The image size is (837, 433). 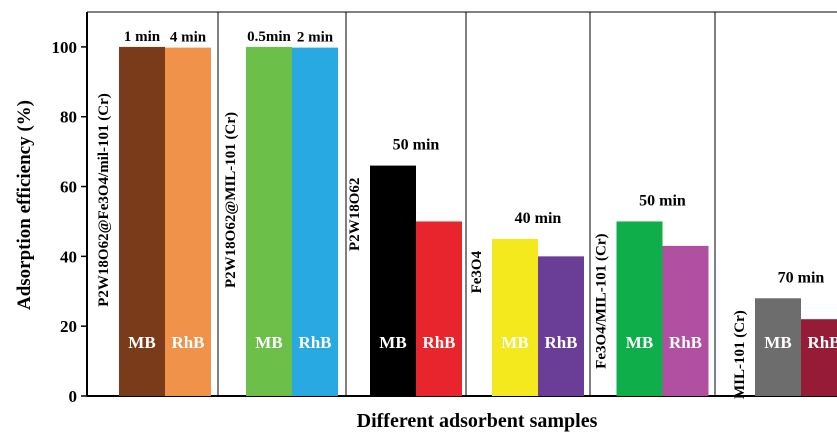 What do you see at coordinates (355, 214) in the screenshot?
I see `sample-name: P2W18O62` at bounding box center [355, 214].